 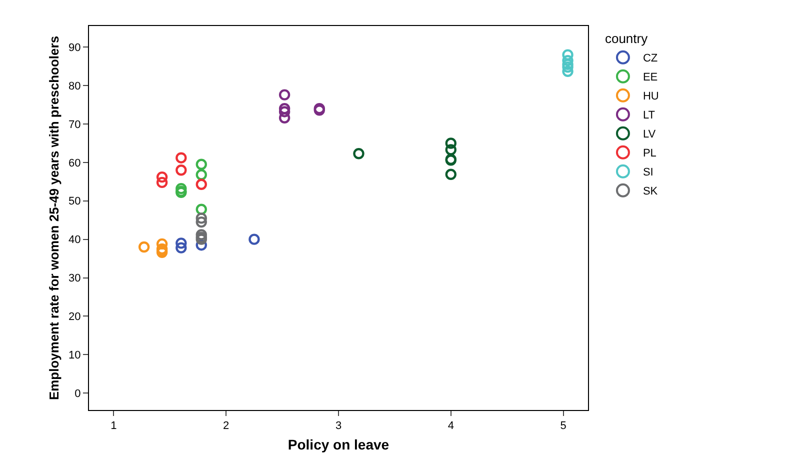 What do you see at coordinates (649, 134) in the screenshot?
I see `legend-label: LV` at bounding box center [649, 134].